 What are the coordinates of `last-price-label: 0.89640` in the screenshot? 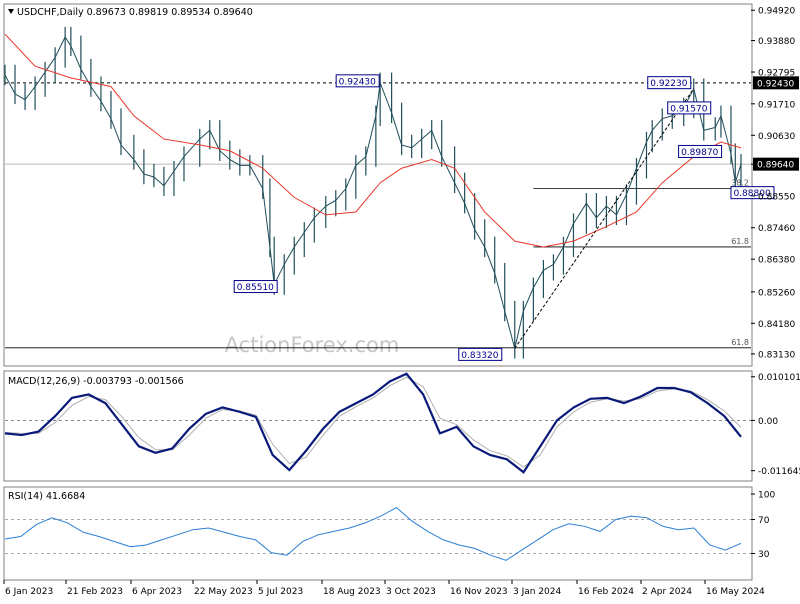 It's located at (775, 166).